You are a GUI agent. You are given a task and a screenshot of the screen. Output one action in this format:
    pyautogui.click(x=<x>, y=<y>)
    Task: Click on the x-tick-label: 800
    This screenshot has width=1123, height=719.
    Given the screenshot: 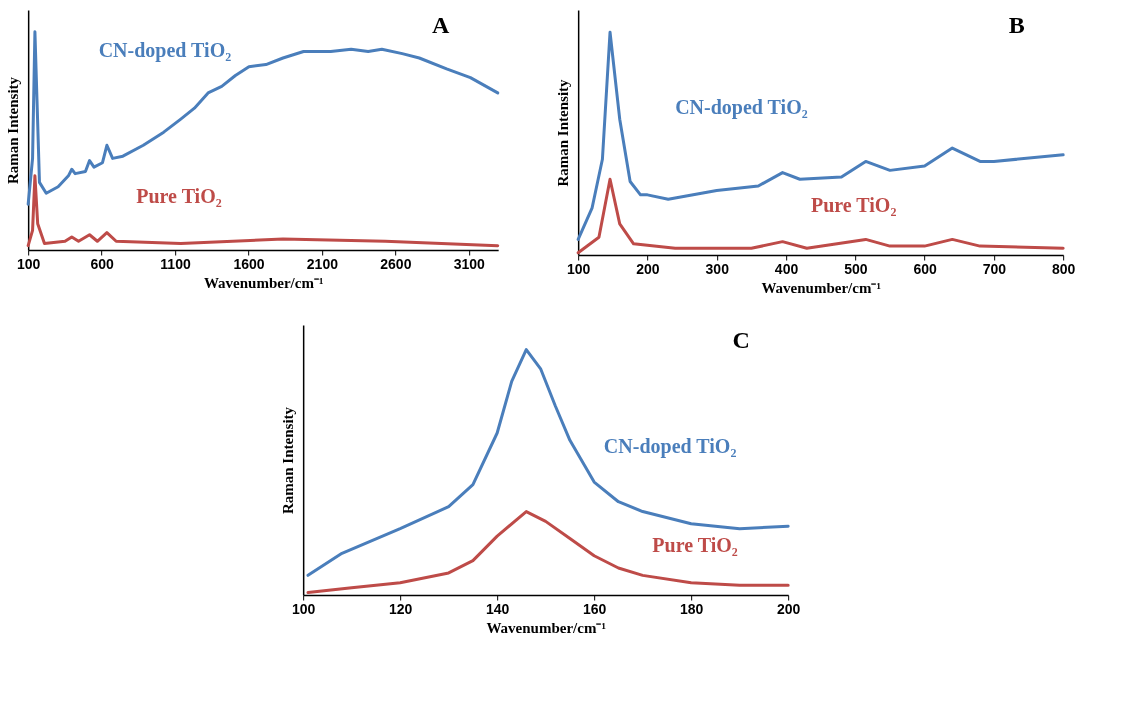 What is the action you would take?
    pyautogui.click(x=1063, y=268)
    